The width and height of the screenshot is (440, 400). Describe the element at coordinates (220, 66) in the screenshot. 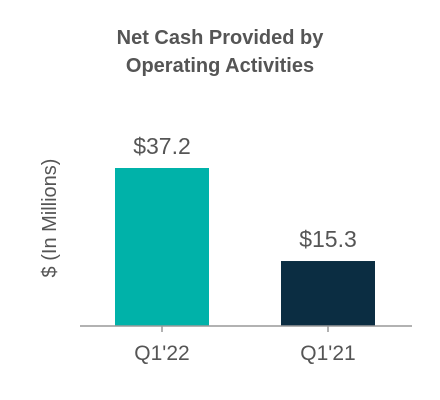

I see `chart-title-line-2: Operating Activities` at that location.